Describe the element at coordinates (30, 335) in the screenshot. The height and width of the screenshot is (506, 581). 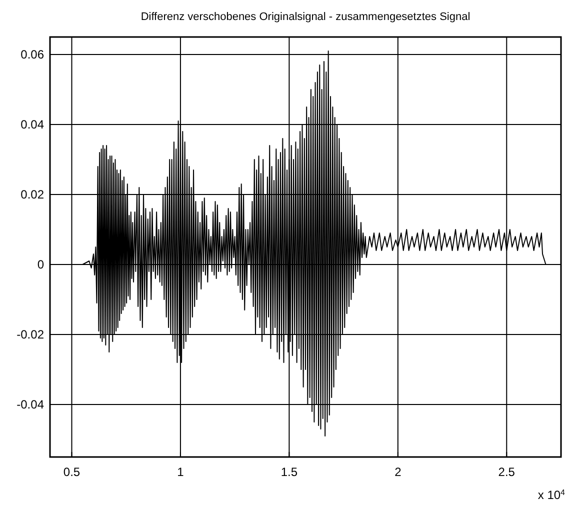
I see `y-tick-label: -0.02` at that location.